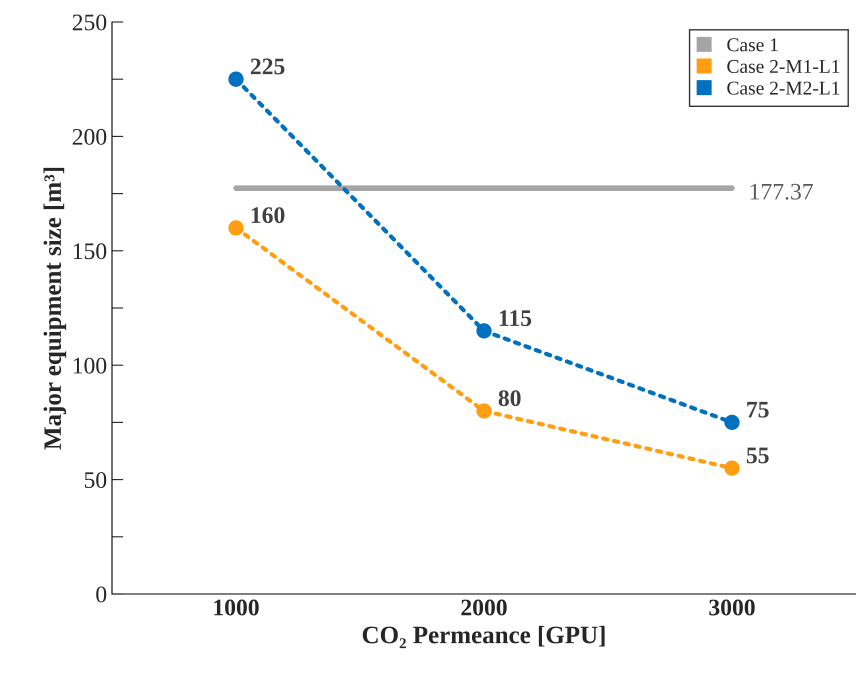 This screenshot has height=679, width=856. I want to click on y-tick-label: 100, so click(90, 366).